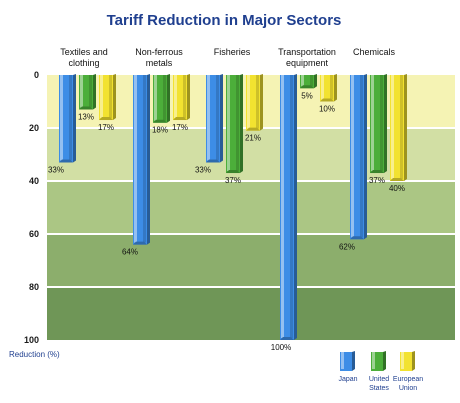 The height and width of the screenshot is (403, 460). What do you see at coordinates (408, 388) in the screenshot?
I see `legend-label-2-1: Union` at bounding box center [408, 388].